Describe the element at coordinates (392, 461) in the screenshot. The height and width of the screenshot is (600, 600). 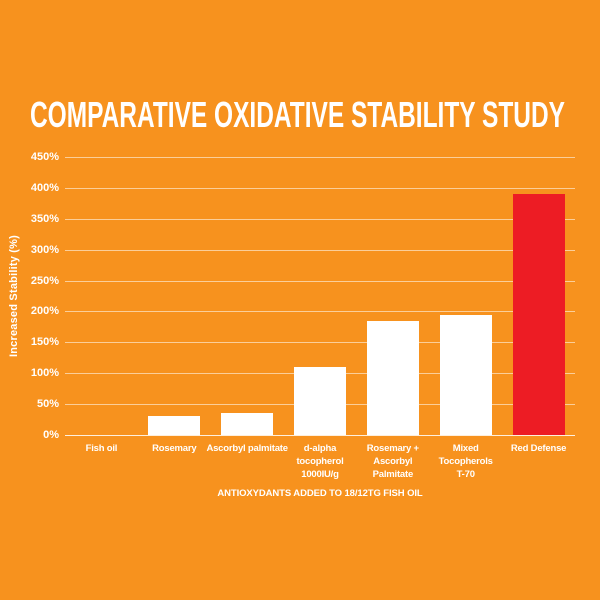
I see `category-label-rosemary-ascorbyl-palmitate: Rosemary + Ascorbyl Palmitate` at that location.